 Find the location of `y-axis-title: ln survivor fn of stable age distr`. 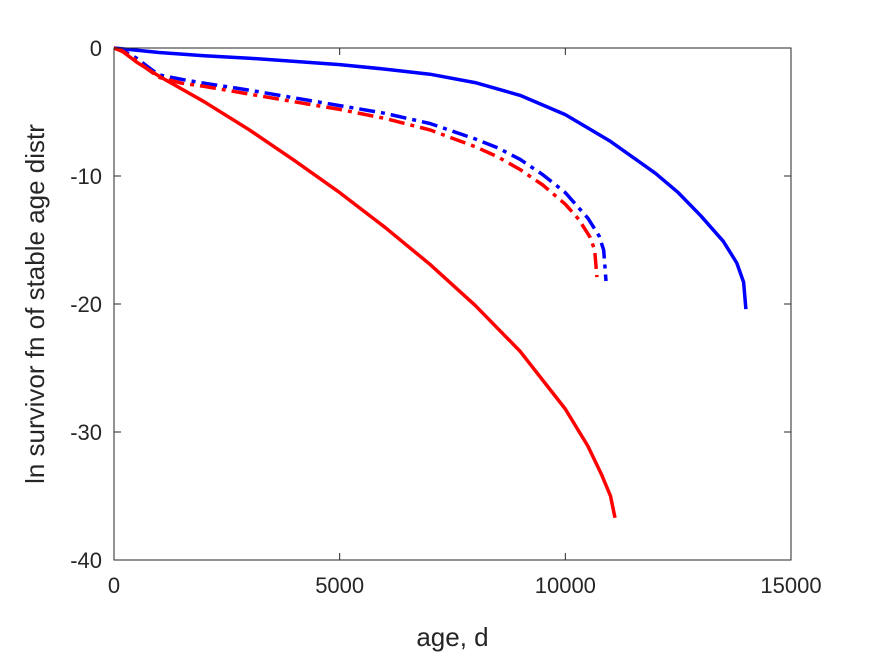

y-axis-title: ln survivor fn of stable age distr is located at coordinates (35, 304).